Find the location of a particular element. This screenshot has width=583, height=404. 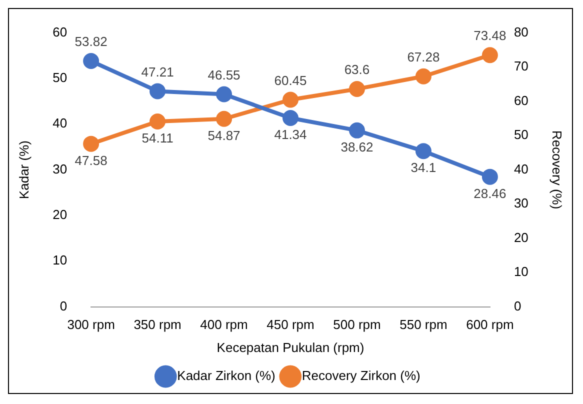

data-label: 47.21 is located at coordinates (157, 72).